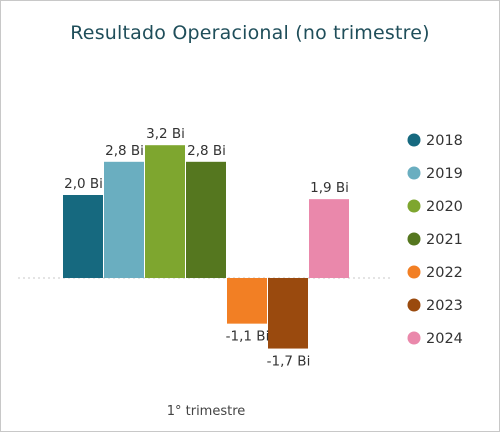  Describe the element at coordinates (444, 141) in the screenshot. I see `legend-label-2018: 2018` at that location.